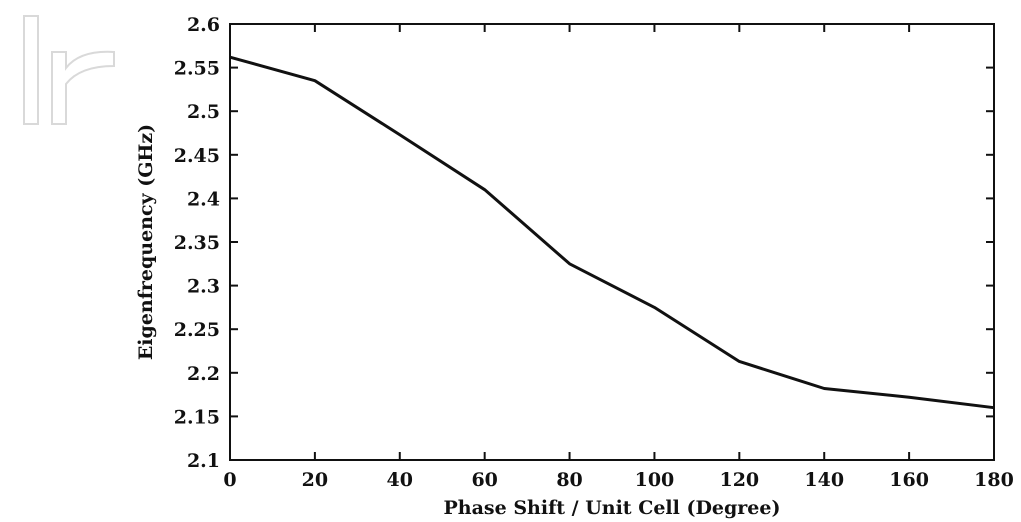 This screenshot has width=1021, height=522. I want to click on y-tick-label: 2.15, so click(197, 417).